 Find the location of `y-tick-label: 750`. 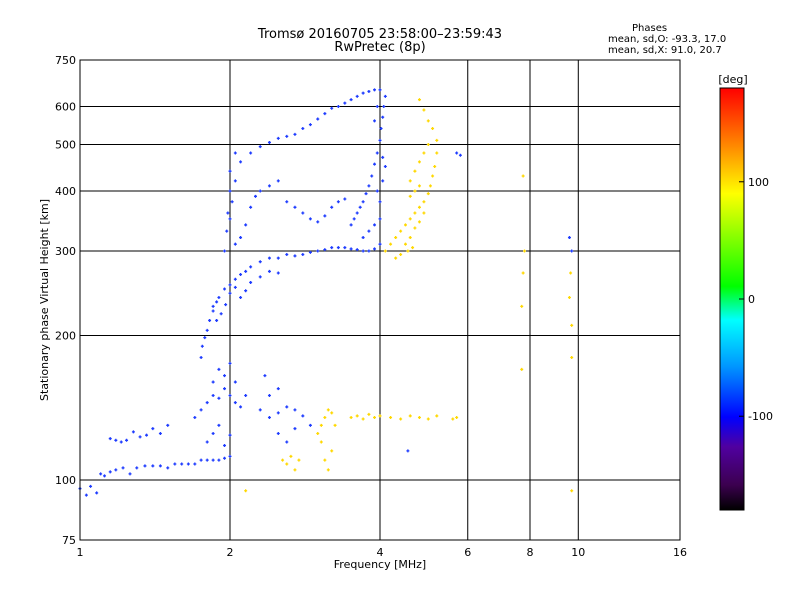

y-tick-label: 750 is located at coordinates (65, 60).